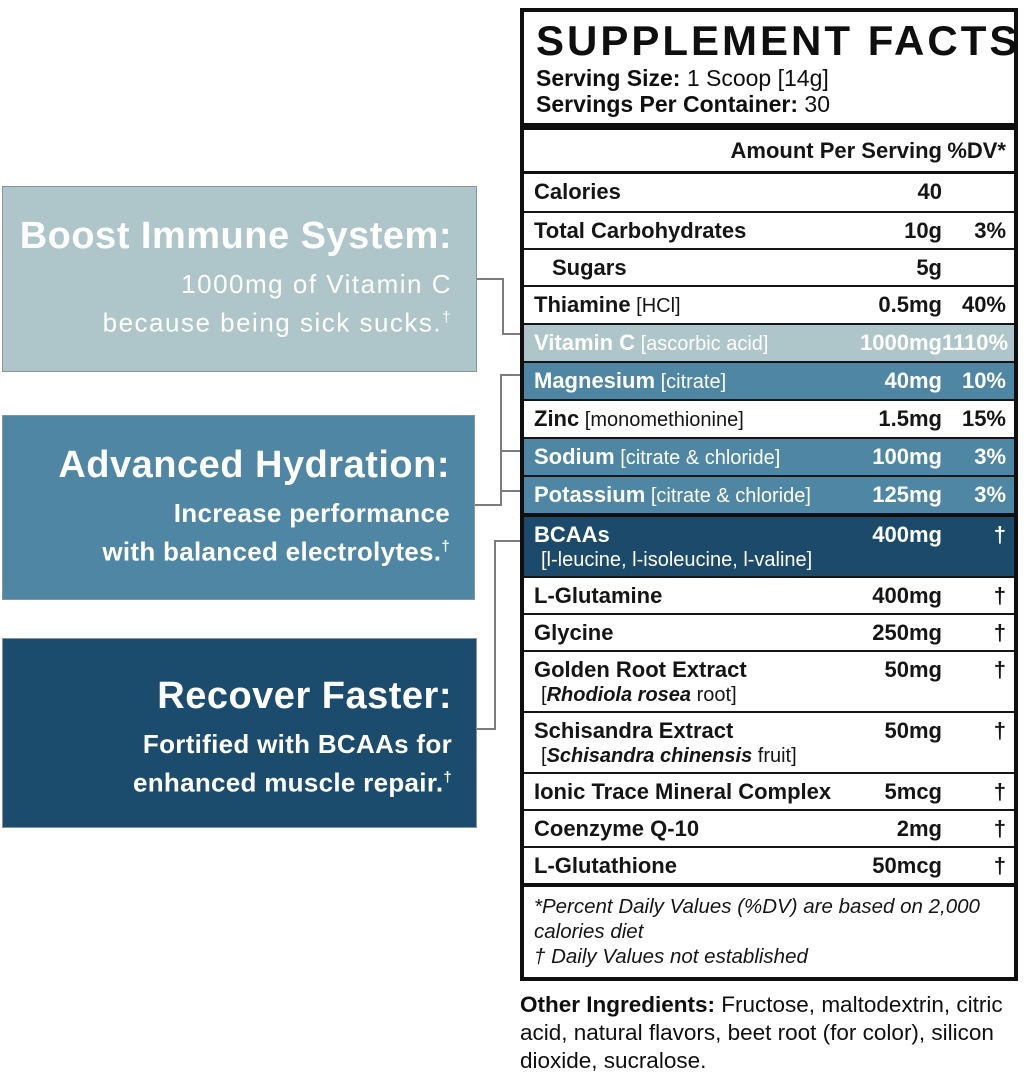 The image size is (1024, 1075). I want to click on nutrient-name: L-Glutamine, so click(598, 595).